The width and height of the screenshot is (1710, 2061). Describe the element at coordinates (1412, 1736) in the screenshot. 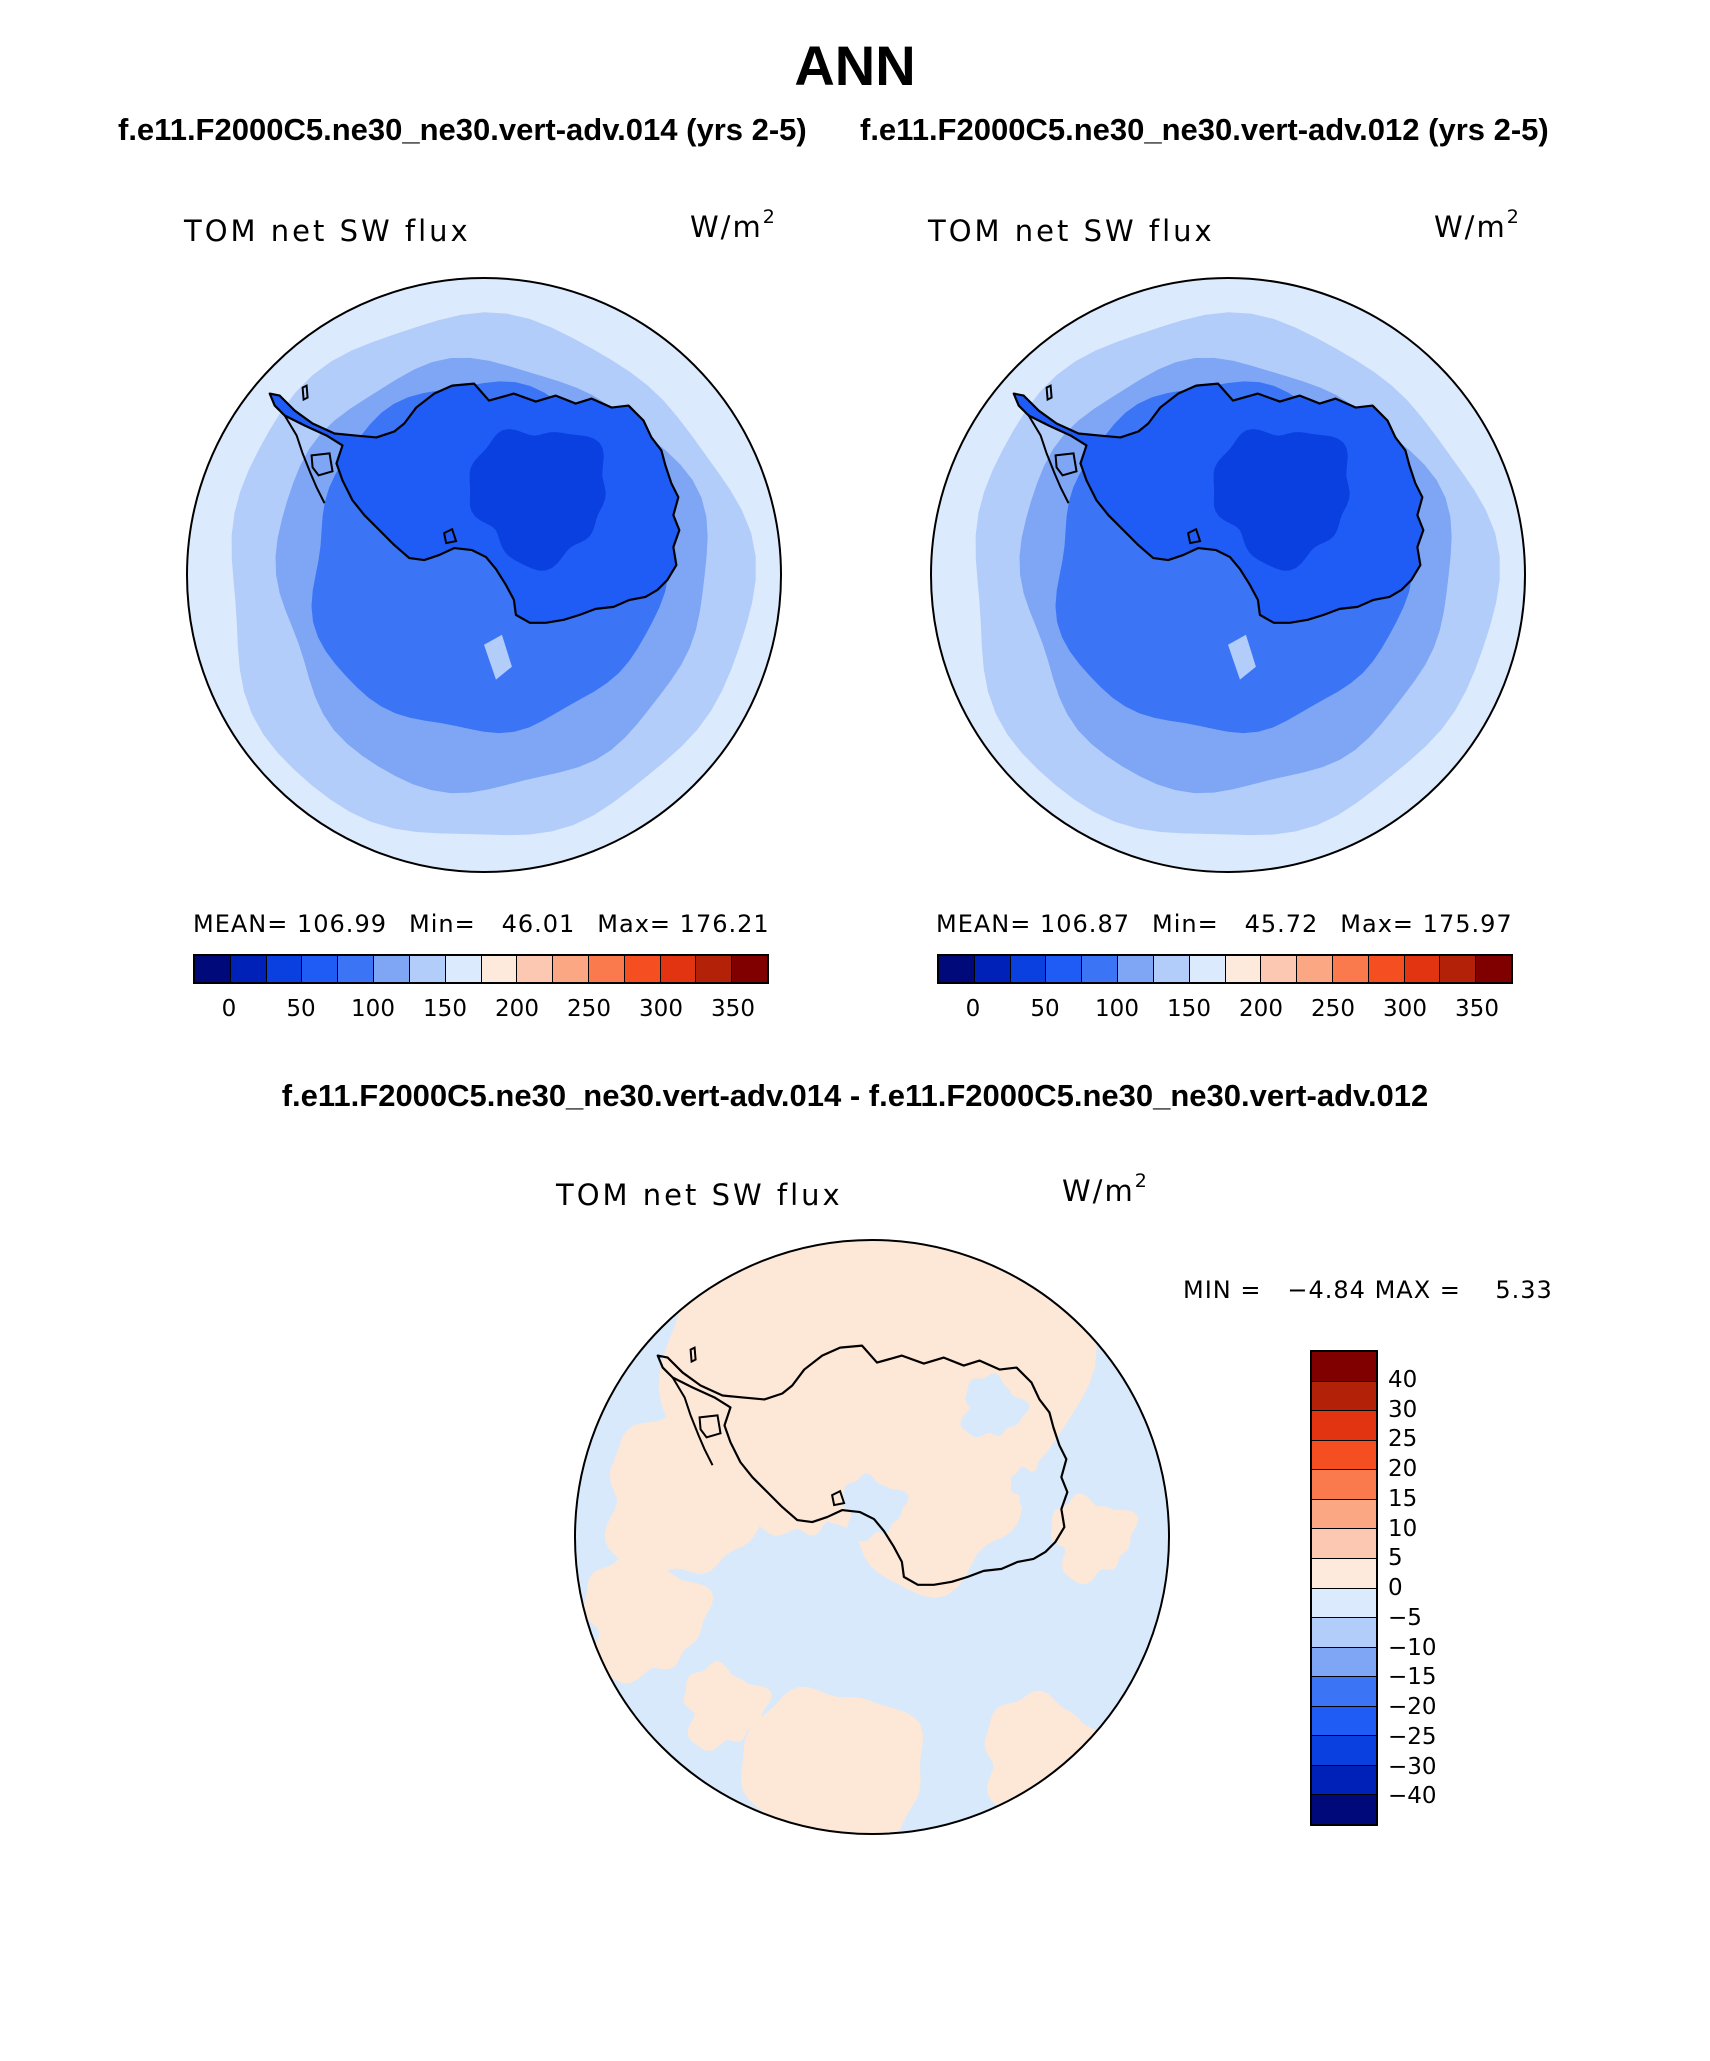

I see `colorbar-tick-label: −25` at that location.